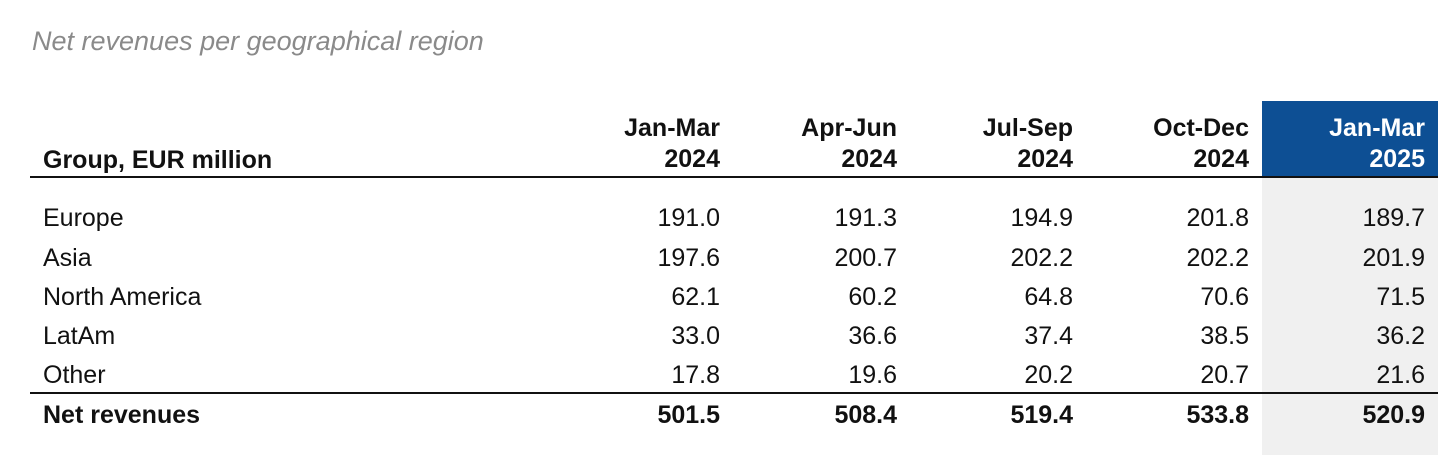 Image resolution: width=1456 pixels, height=455 pixels. I want to click on cell-value: 20.7, so click(1224, 375).